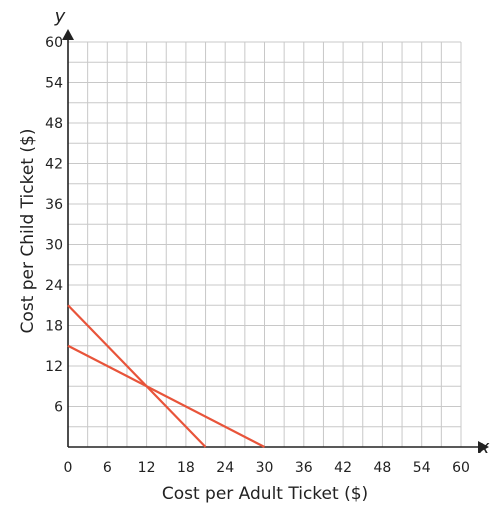  What do you see at coordinates (54, 84) in the screenshot?
I see `y-tick-label: 54` at bounding box center [54, 84].